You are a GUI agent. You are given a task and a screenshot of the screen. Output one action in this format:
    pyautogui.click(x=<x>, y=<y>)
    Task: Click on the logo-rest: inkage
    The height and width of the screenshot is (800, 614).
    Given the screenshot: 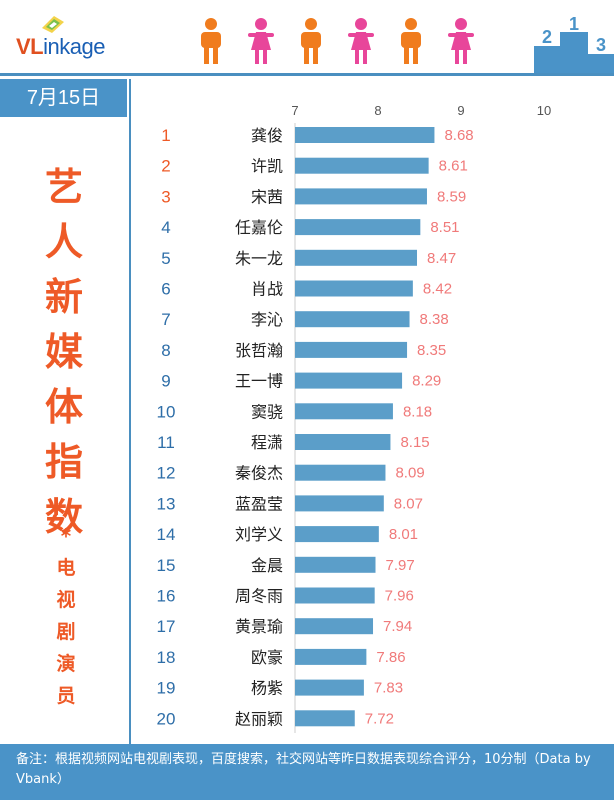 What is the action you would take?
    pyautogui.click(x=74, y=46)
    